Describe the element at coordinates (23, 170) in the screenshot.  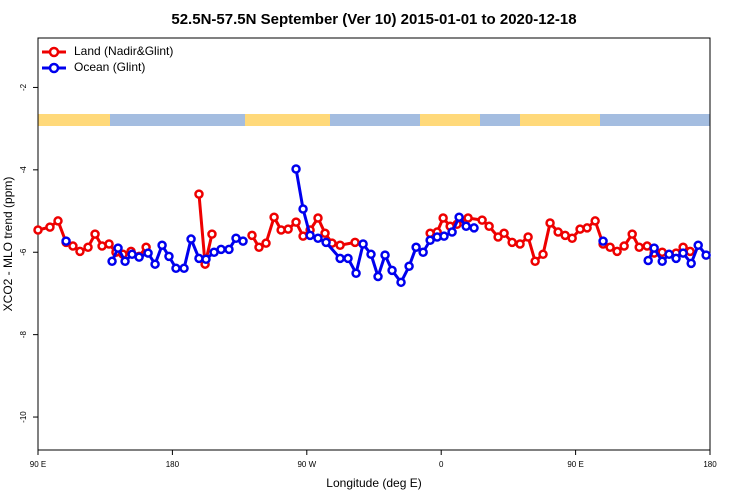
I see `y-tick-label: -4` at that location.